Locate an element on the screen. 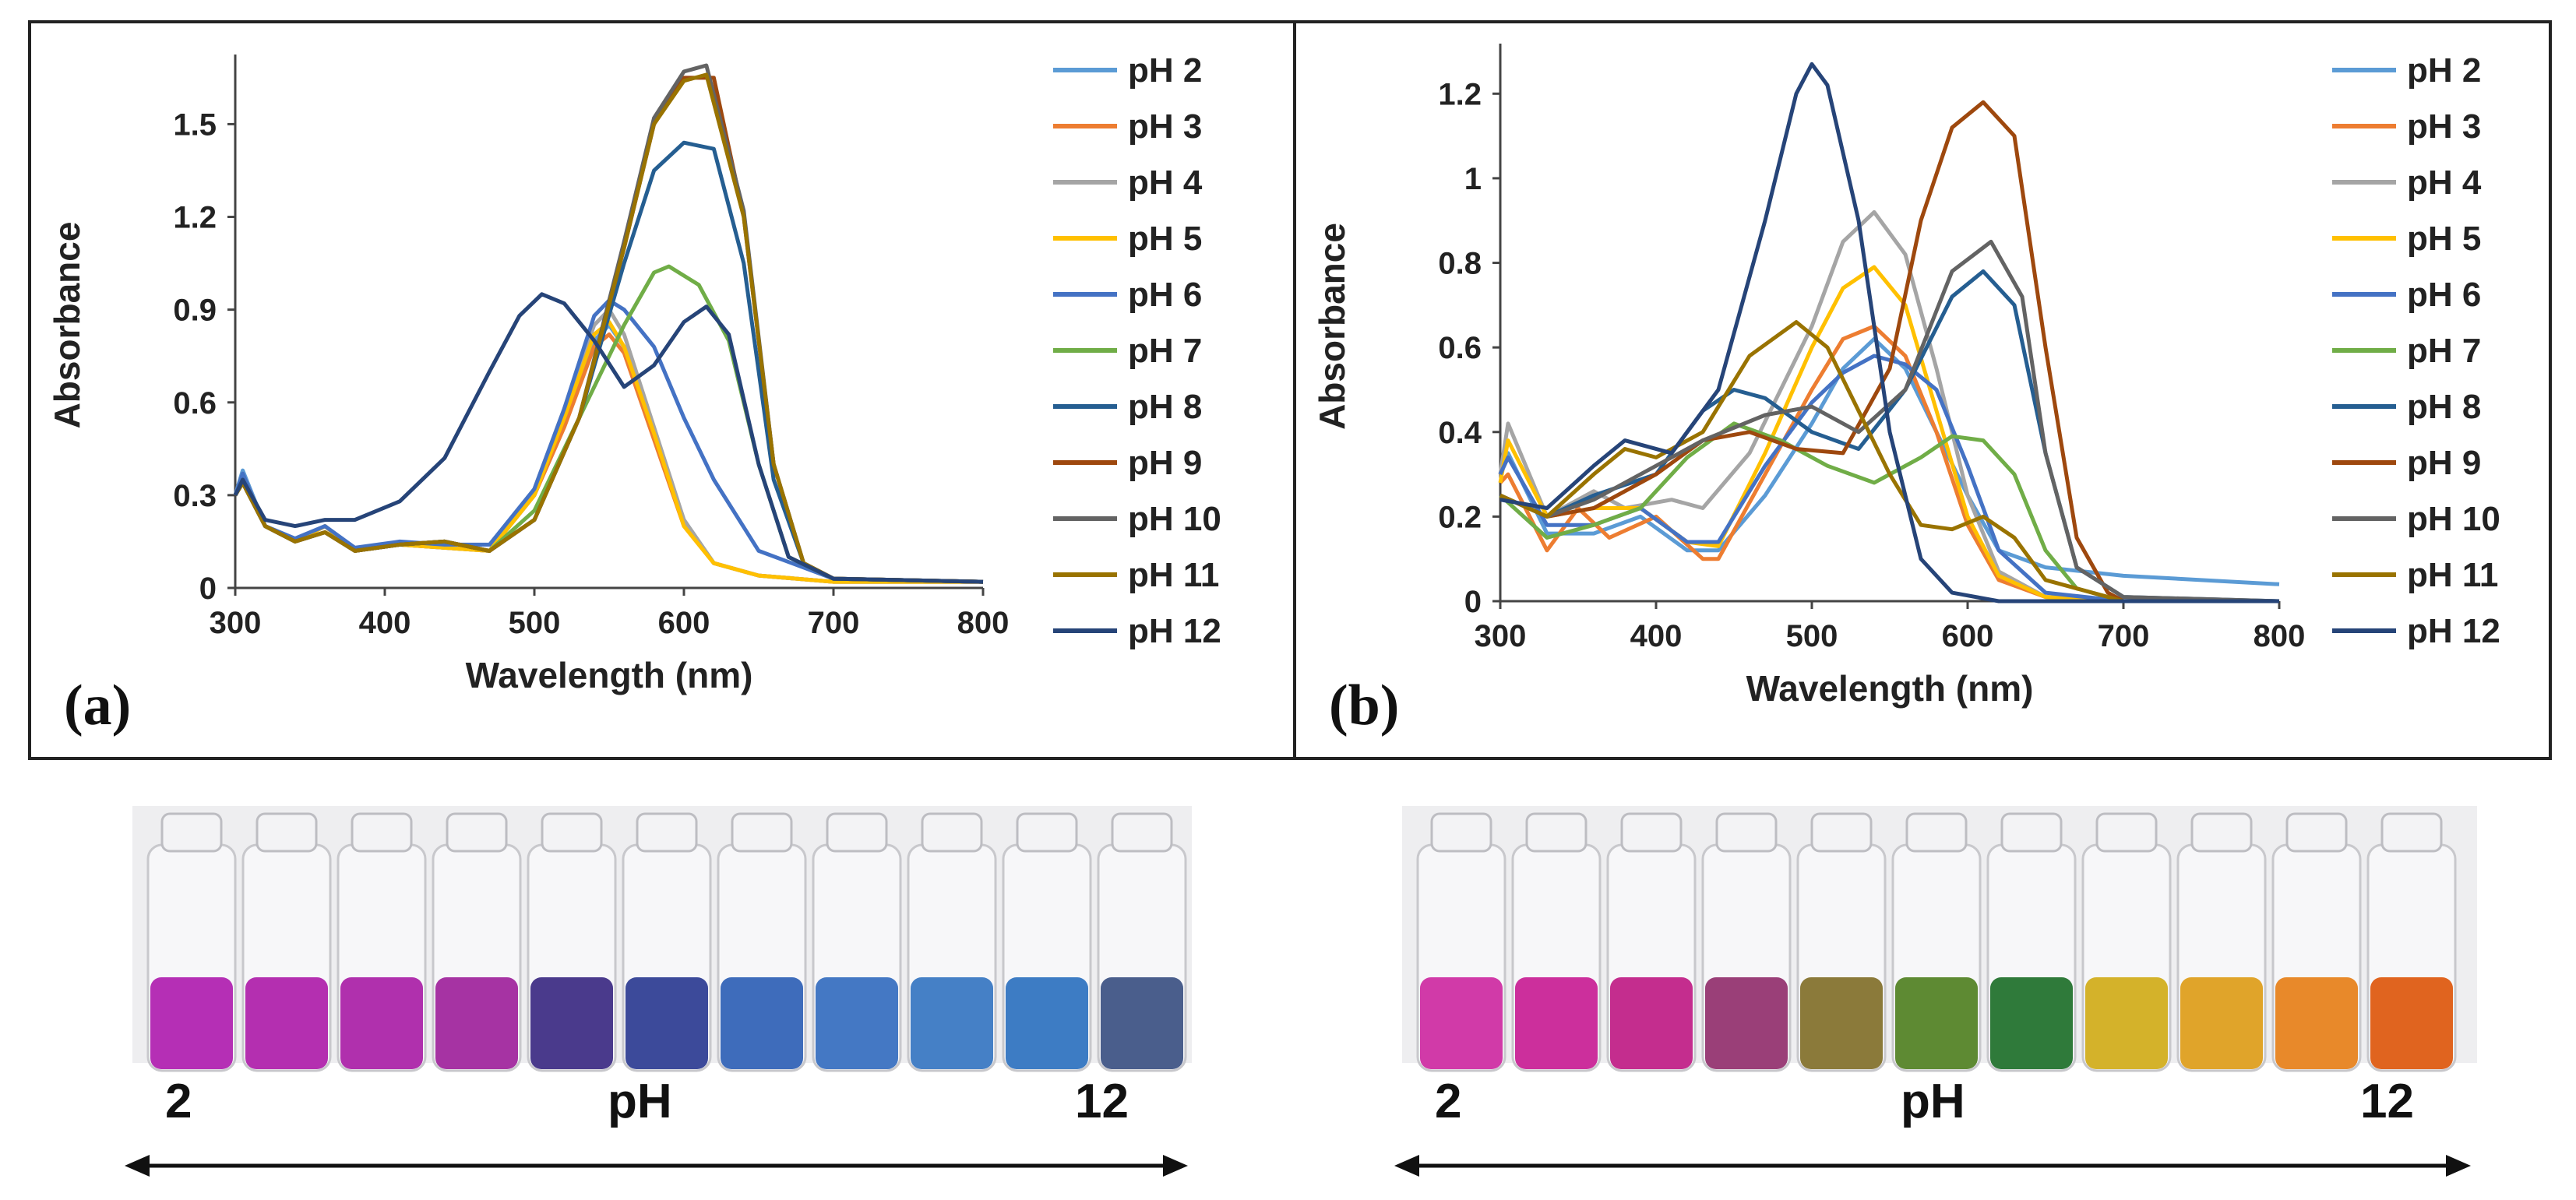  chart-a-legend-label: pH 3 is located at coordinates (1165, 126).